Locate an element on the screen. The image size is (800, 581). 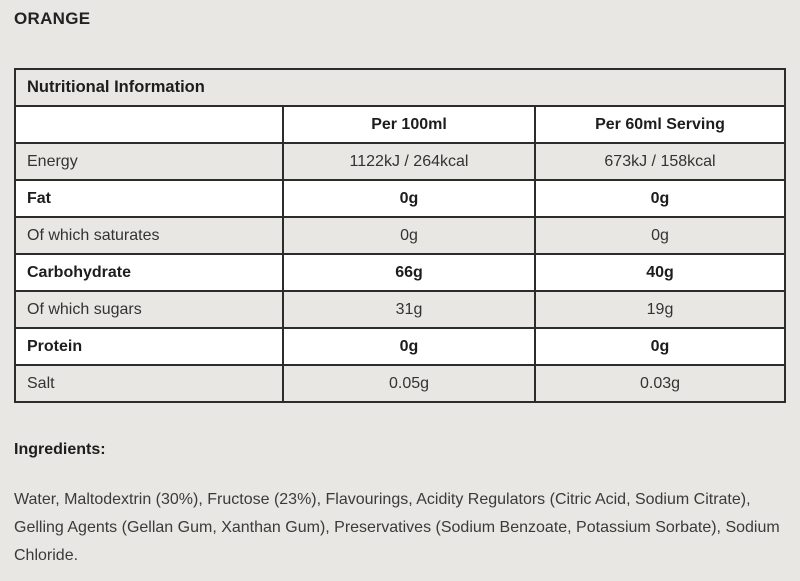
column-header-per-100ml: Per 100ml is located at coordinates (409, 124).